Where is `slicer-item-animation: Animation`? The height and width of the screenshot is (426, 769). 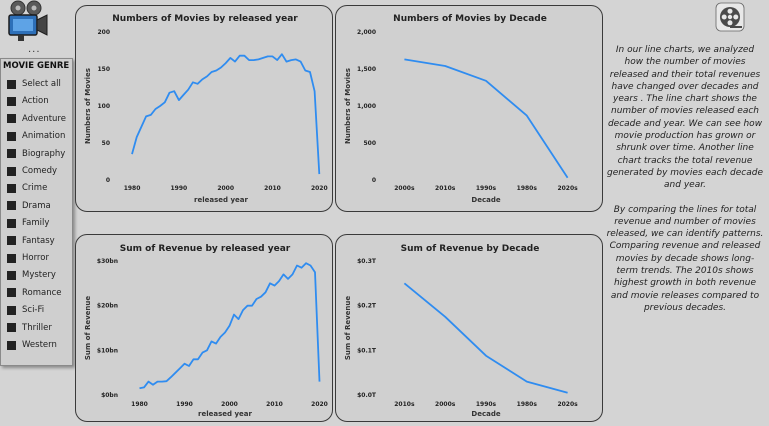 slicer-item-animation: Animation is located at coordinates (36, 136).